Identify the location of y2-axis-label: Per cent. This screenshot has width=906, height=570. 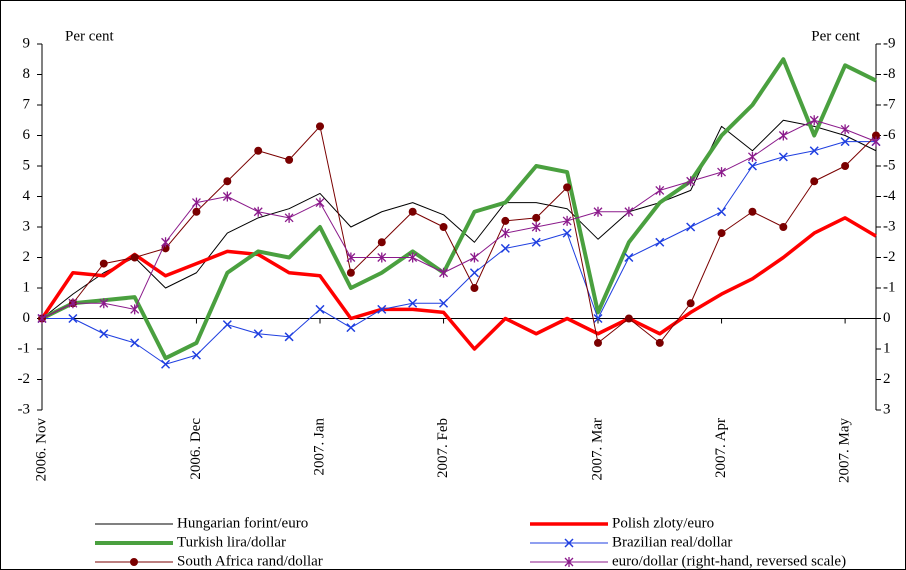
(836, 36).